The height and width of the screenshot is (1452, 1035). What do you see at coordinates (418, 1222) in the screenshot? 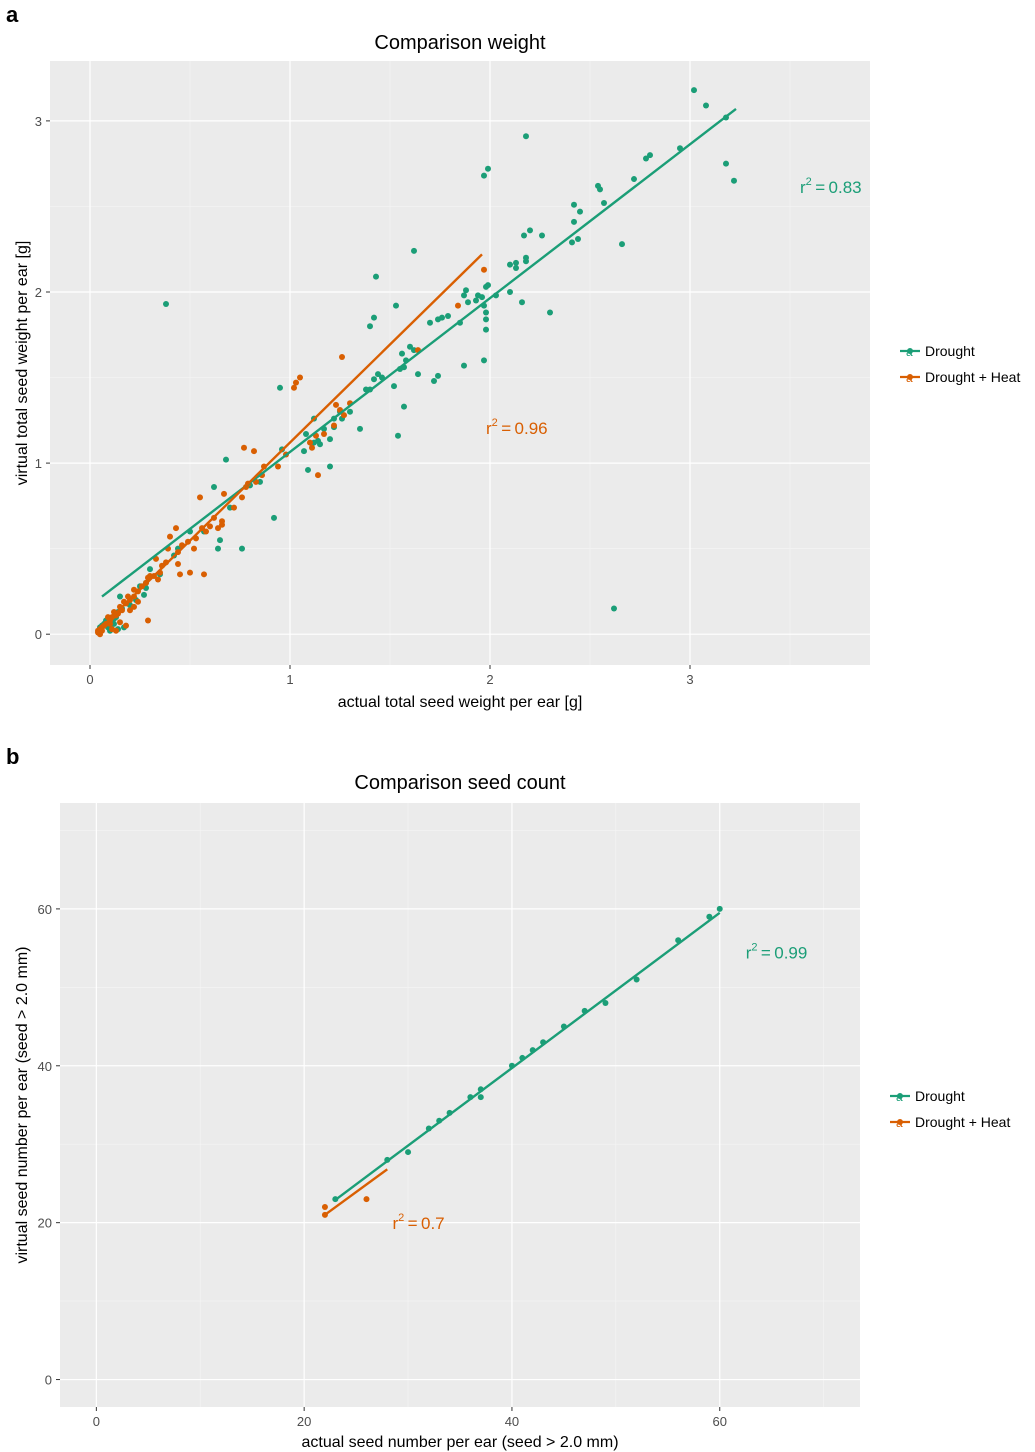
I see `r2-annotation-drought-heat: r2 = 0.7` at bounding box center [418, 1222].